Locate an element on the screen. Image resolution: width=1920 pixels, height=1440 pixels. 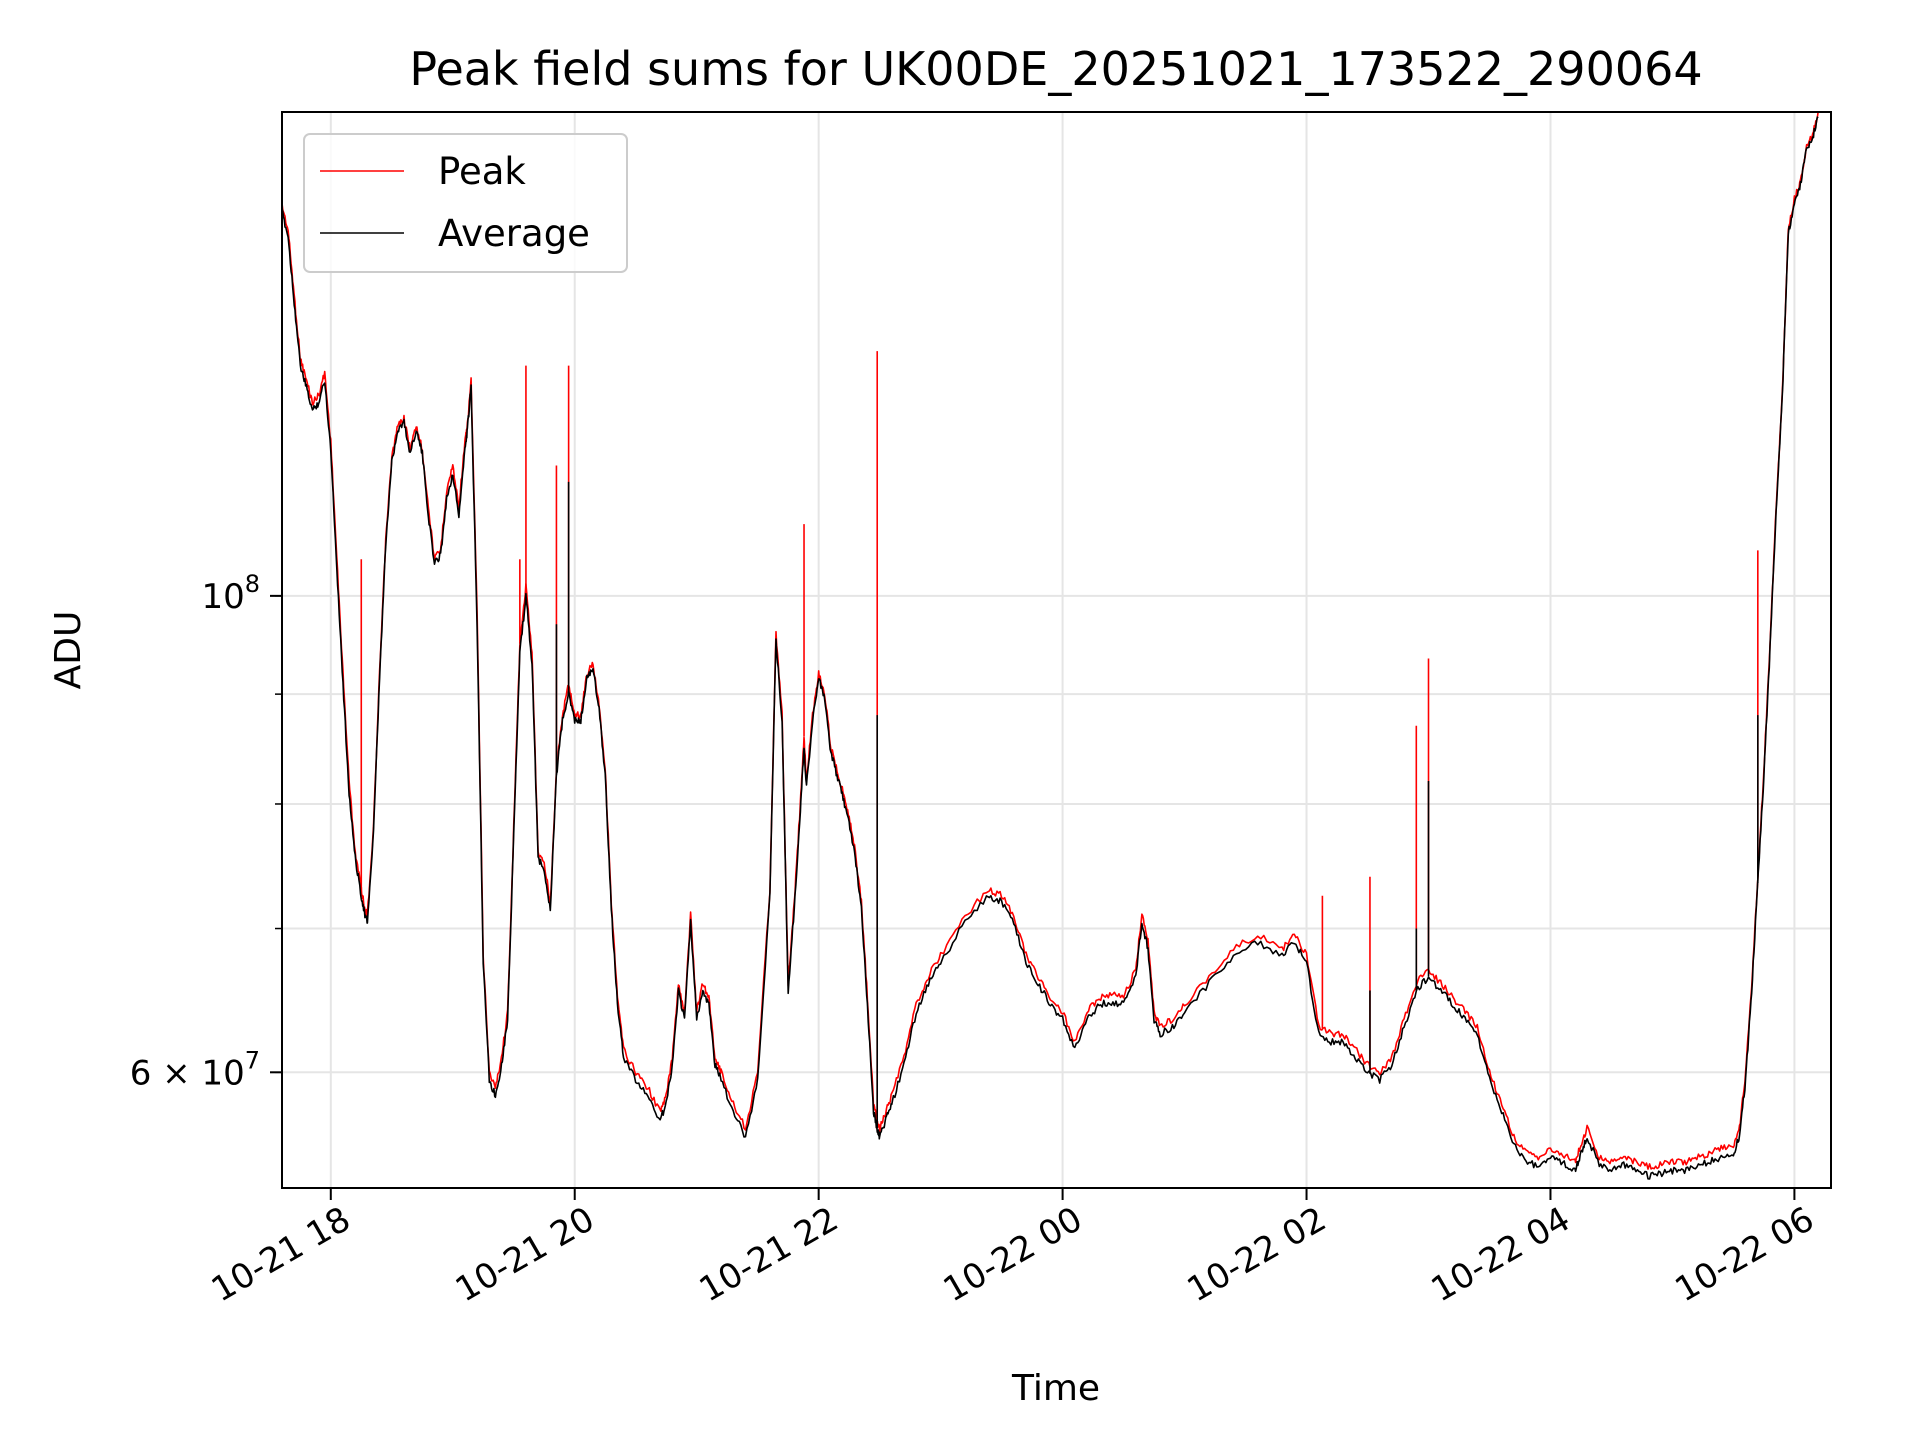
y-tick-label-exponent: 8 is located at coordinates (252, 584).